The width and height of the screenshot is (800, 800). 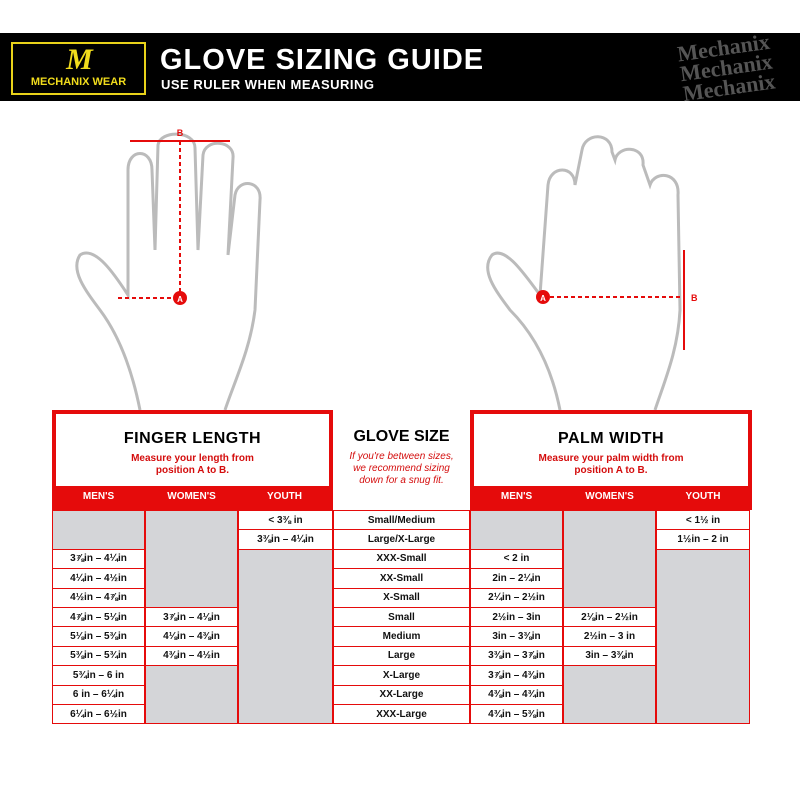 I want to click on table-cell: Small, so click(x=401, y=617).